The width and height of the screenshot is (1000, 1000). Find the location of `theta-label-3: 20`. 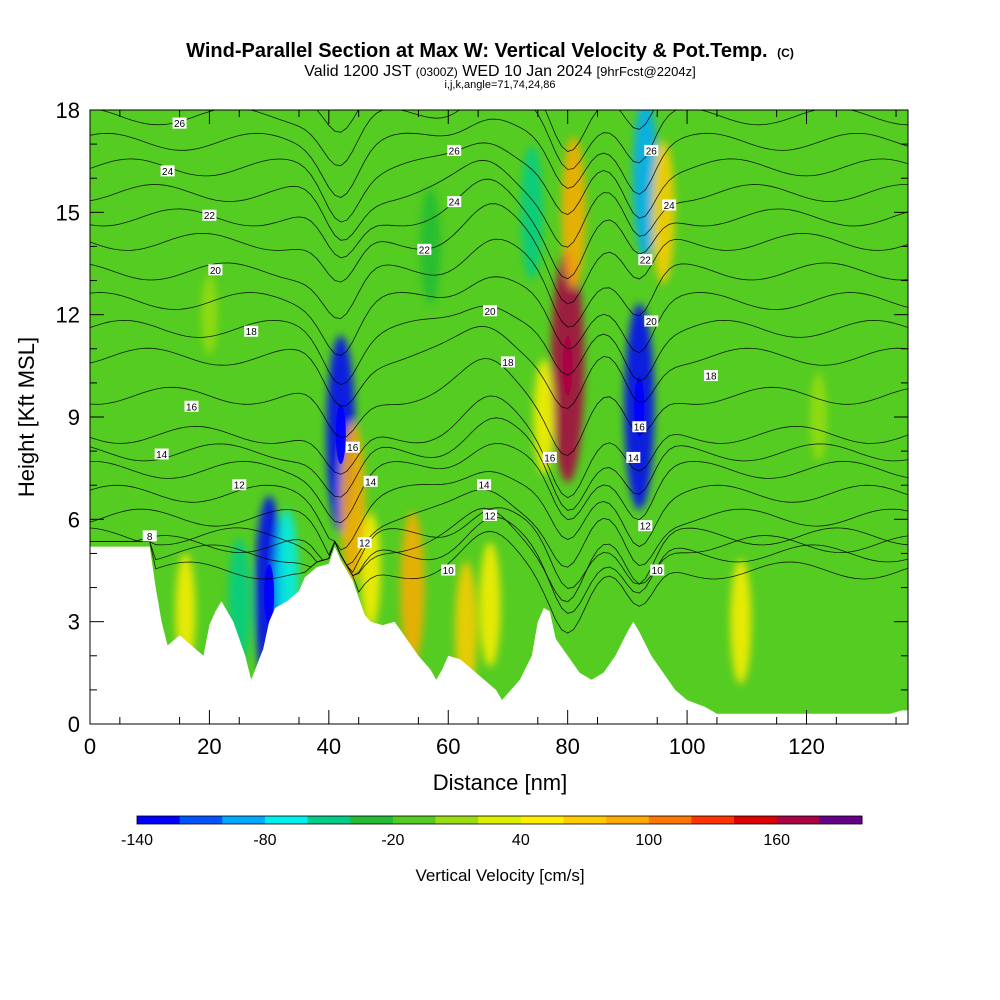

theta-label-3: 20 is located at coordinates (215, 270).